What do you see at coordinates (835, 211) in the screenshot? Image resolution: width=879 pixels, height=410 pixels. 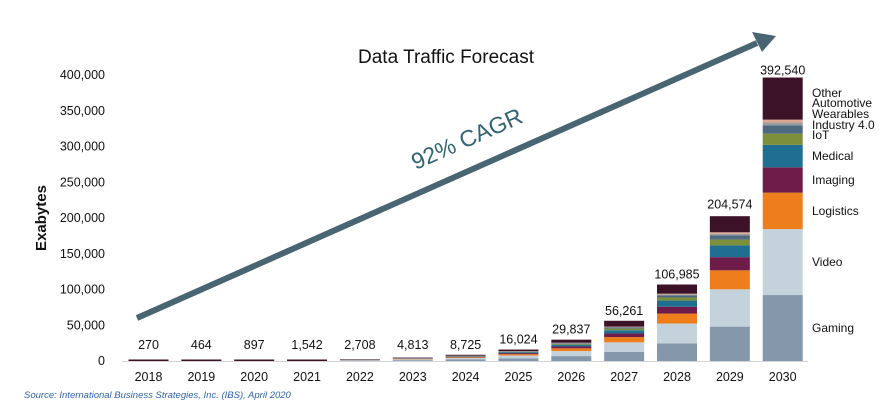 I see `legend-label-logistics: Logistics` at bounding box center [835, 211].